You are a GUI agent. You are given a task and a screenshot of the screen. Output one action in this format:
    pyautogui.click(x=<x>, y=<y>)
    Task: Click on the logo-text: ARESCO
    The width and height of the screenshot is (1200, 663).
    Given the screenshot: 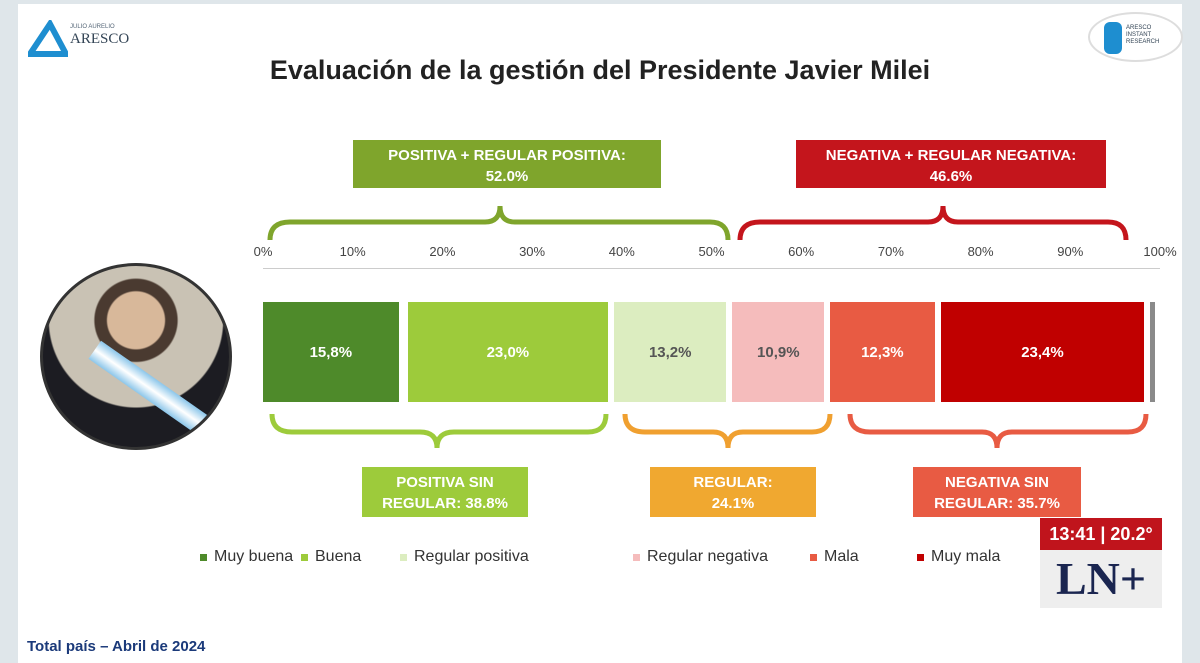 What is the action you would take?
    pyautogui.click(x=100, y=39)
    